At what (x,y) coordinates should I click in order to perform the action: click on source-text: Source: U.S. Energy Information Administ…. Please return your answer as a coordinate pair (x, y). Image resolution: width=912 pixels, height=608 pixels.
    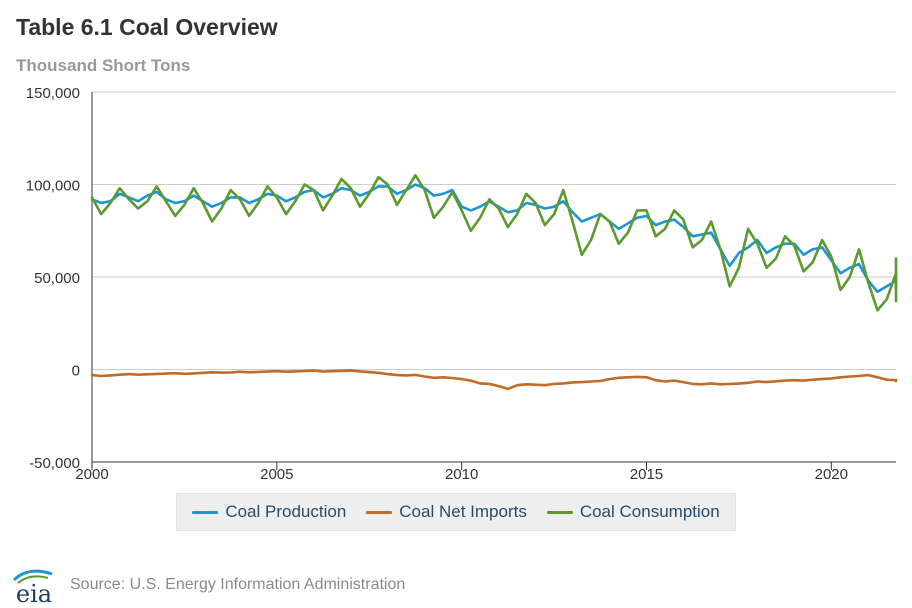
    Looking at the image, I should click on (238, 584).